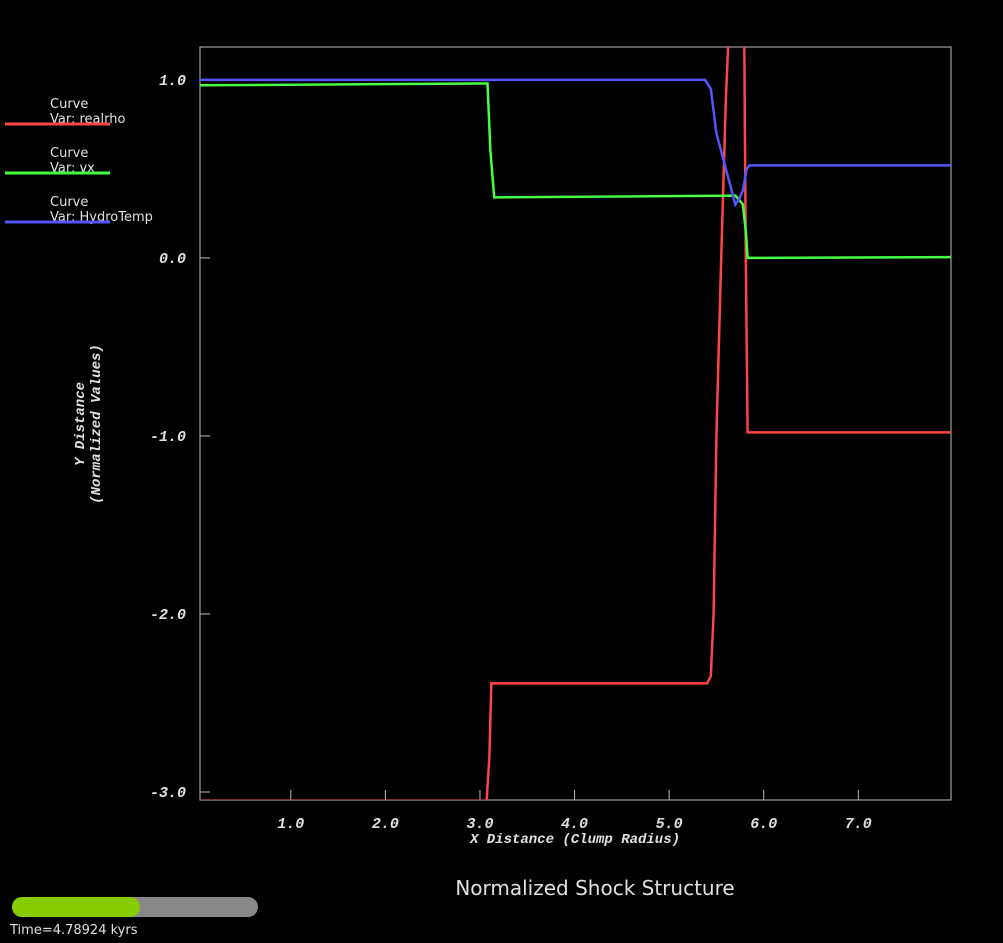  I want to click on y-axis-title-line: (Normalized Values), so click(97, 424).